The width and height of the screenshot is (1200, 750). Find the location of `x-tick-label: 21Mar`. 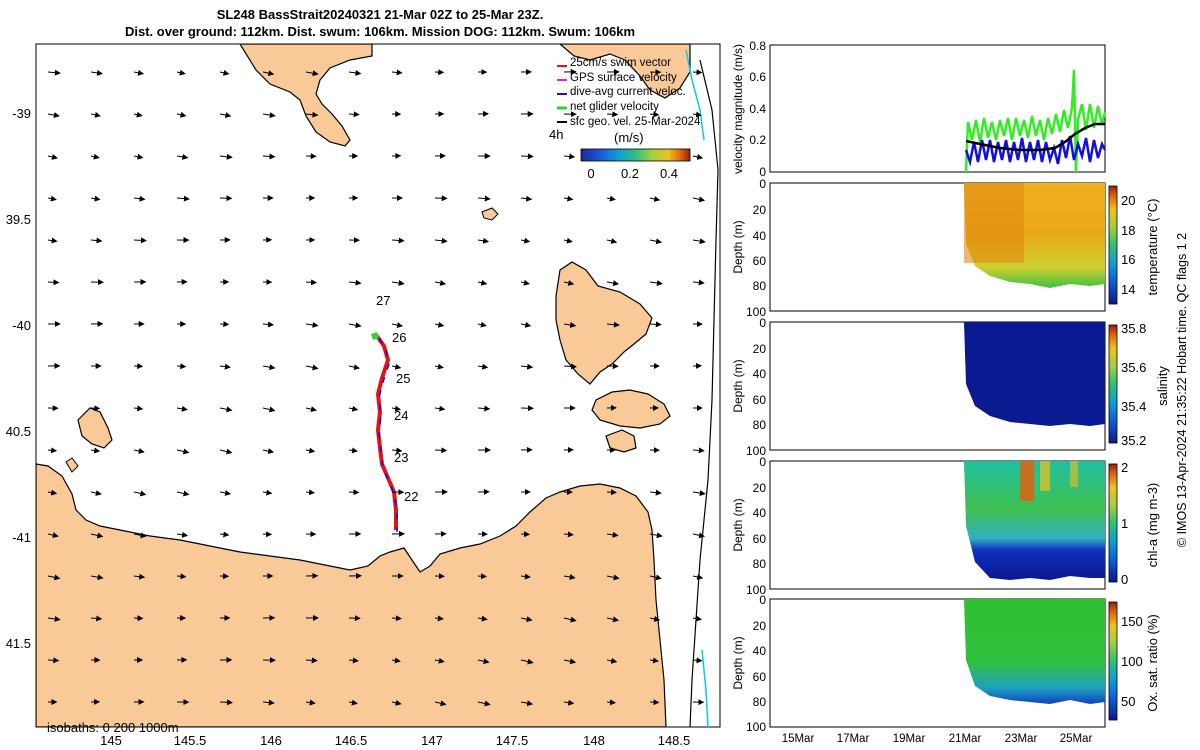

x-tick-label: 21Mar is located at coordinates (965, 739).